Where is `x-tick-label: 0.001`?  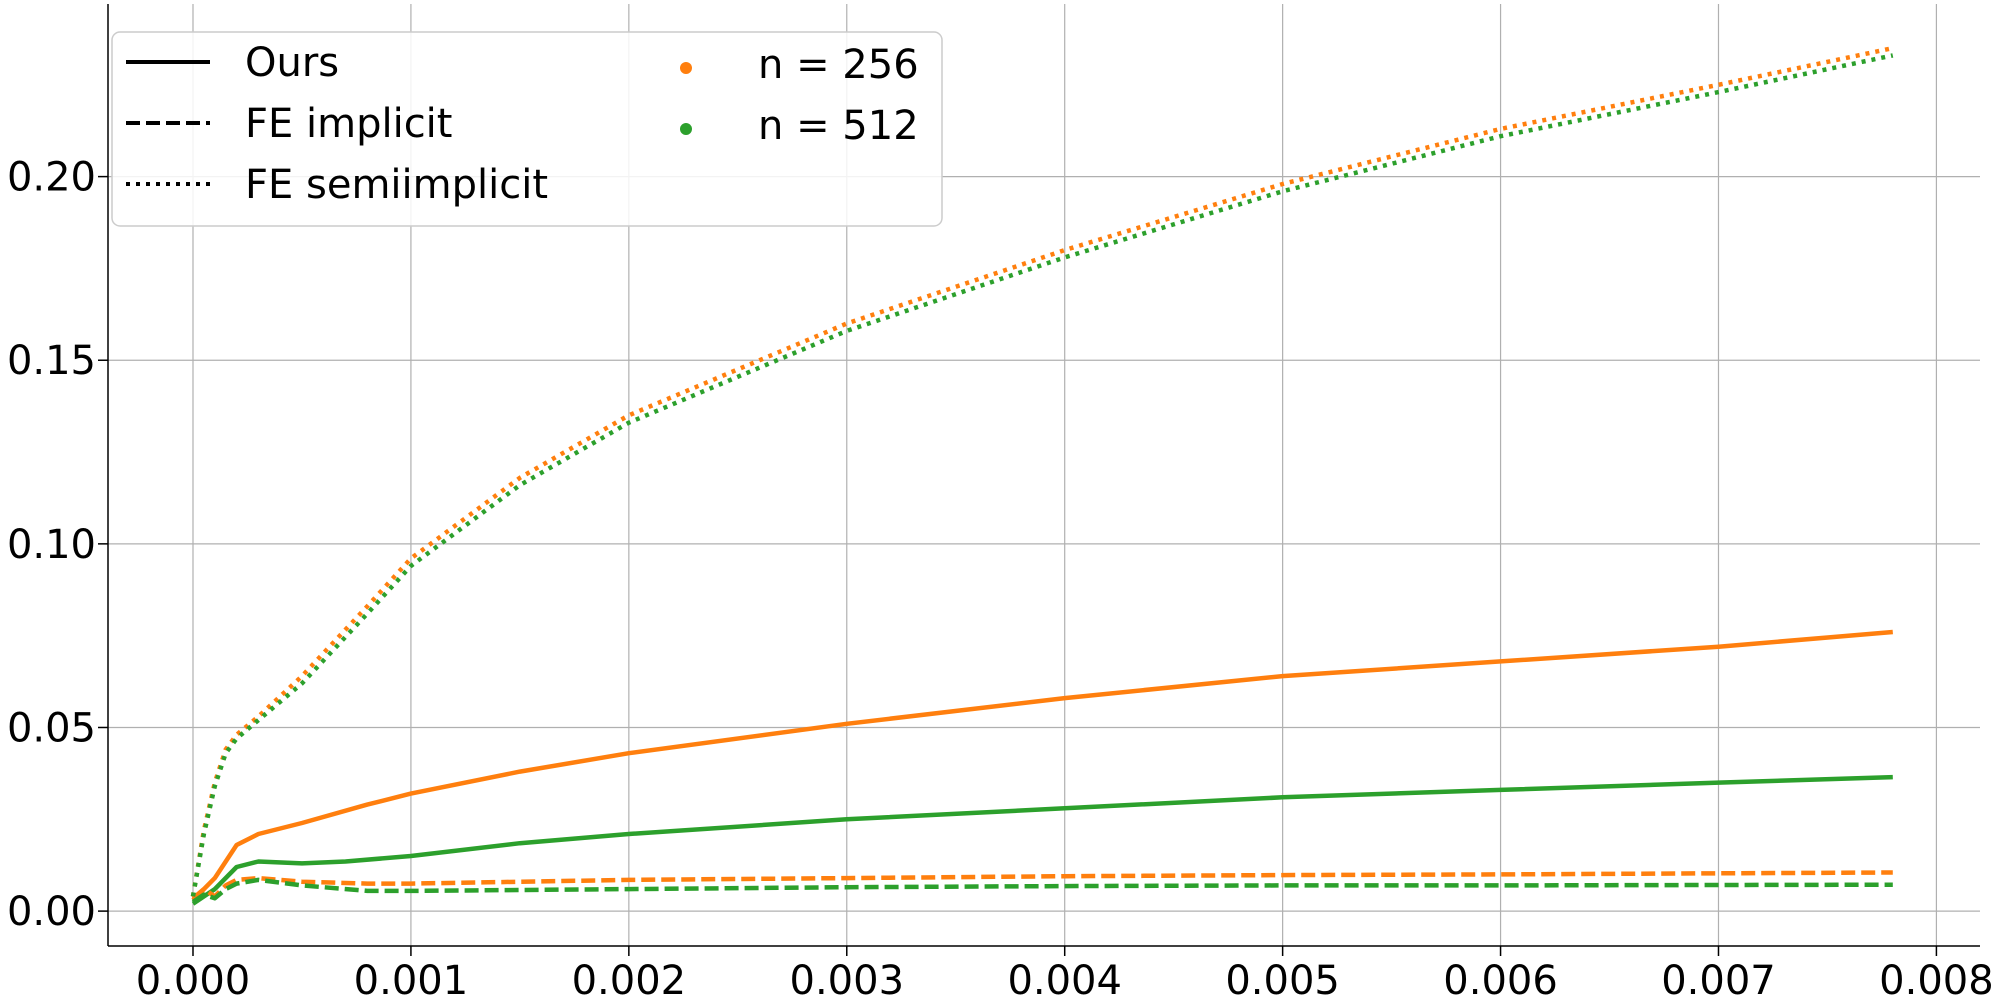
x-tick-label: 0.001 is located at coordinates (411, 979).